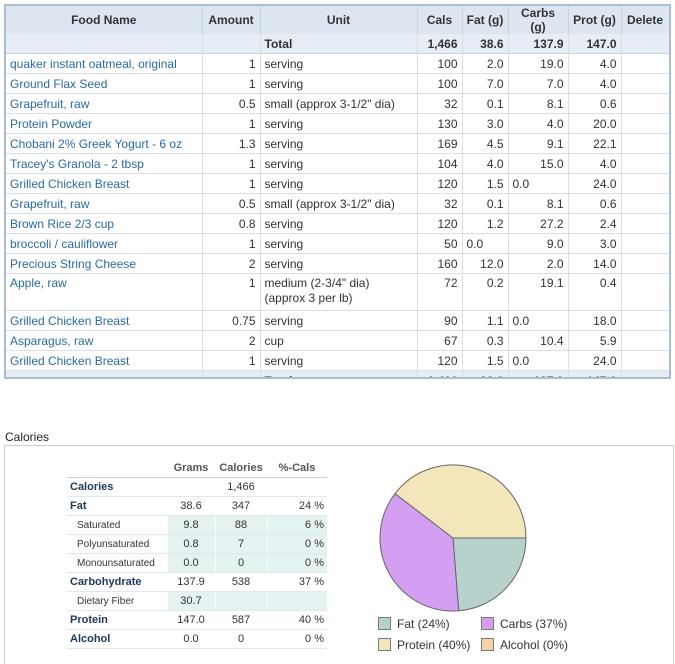 The image size is (675, 664). Describe the element at coordinates (297, 582) in the screenshot. I see `pct-cals-value: 37 %` at that location.